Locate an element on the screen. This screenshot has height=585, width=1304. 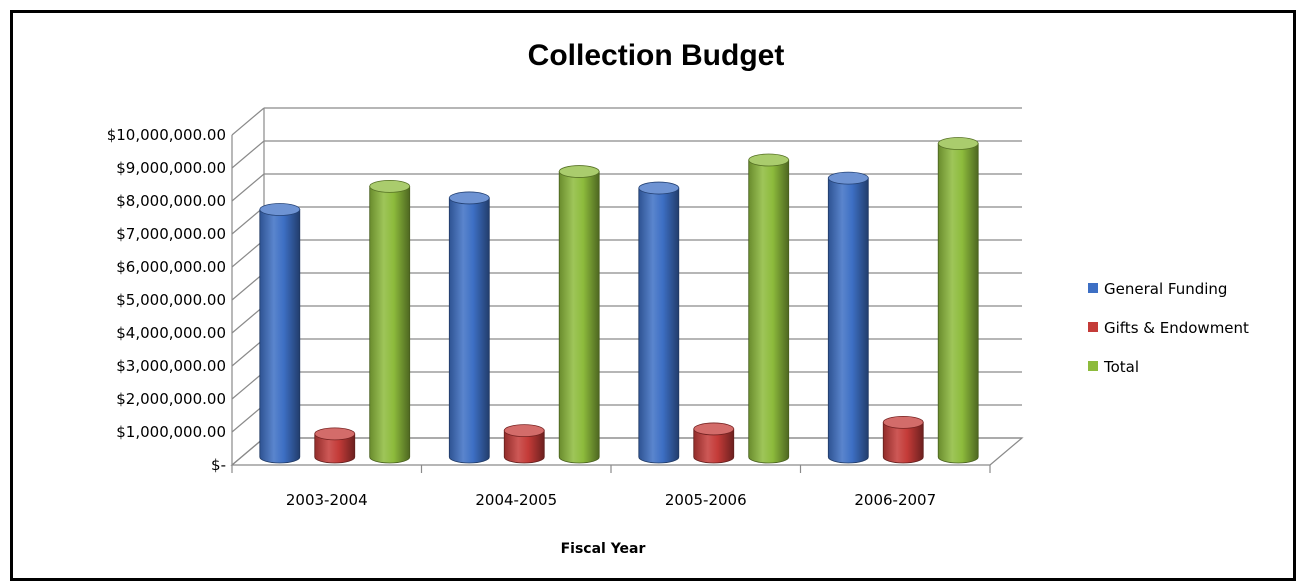
bar-general-funding-2005-2006 is located at coordinates (659, 322).